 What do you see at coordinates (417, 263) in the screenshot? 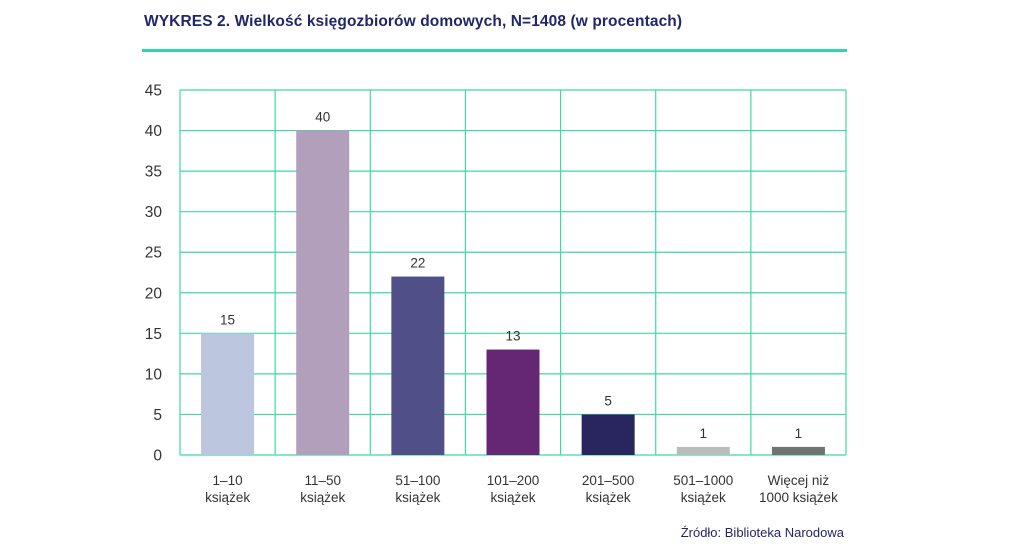
I see `data-label: 22` at bounding box center [417, 263].